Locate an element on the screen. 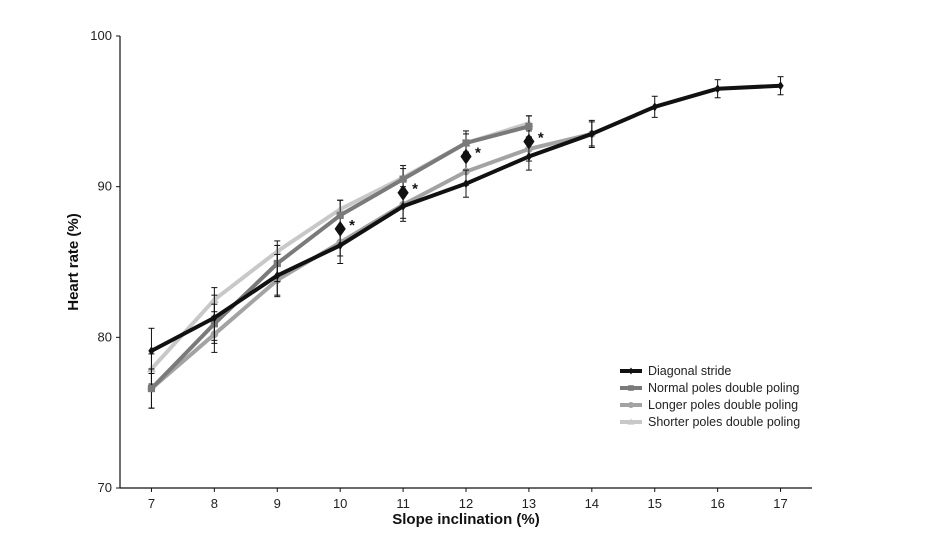 The width and height of the screenshot is (950, 533). legend-label: Shorter poles double poling is located at coordinates (724, 422).